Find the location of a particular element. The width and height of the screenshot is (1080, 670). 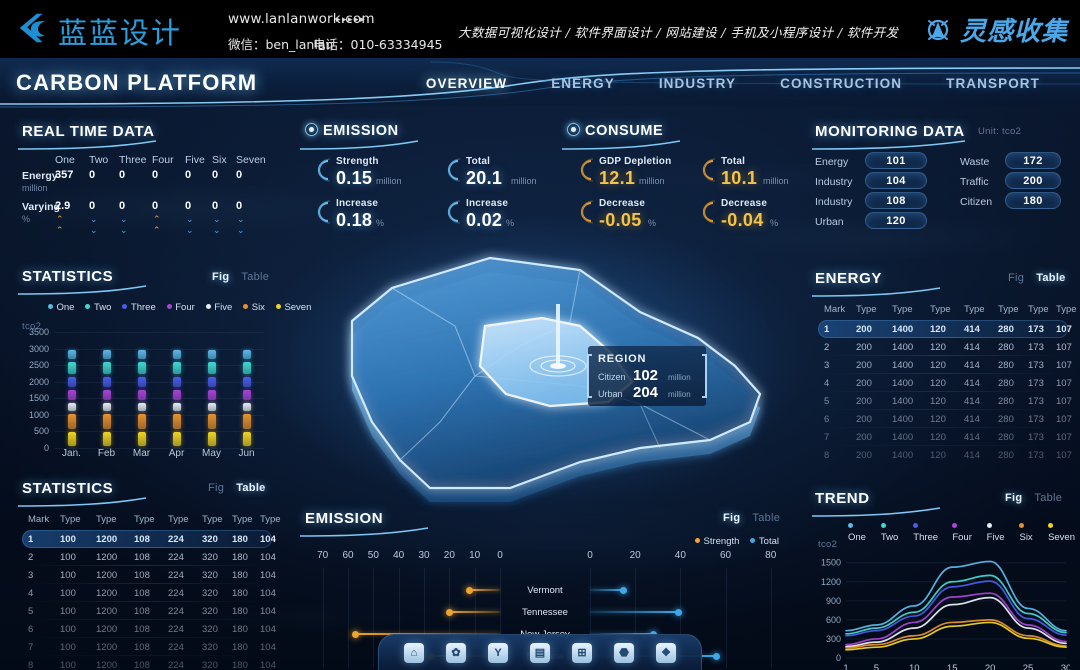

table-cell: 200 is located at coordinates (864, 347).